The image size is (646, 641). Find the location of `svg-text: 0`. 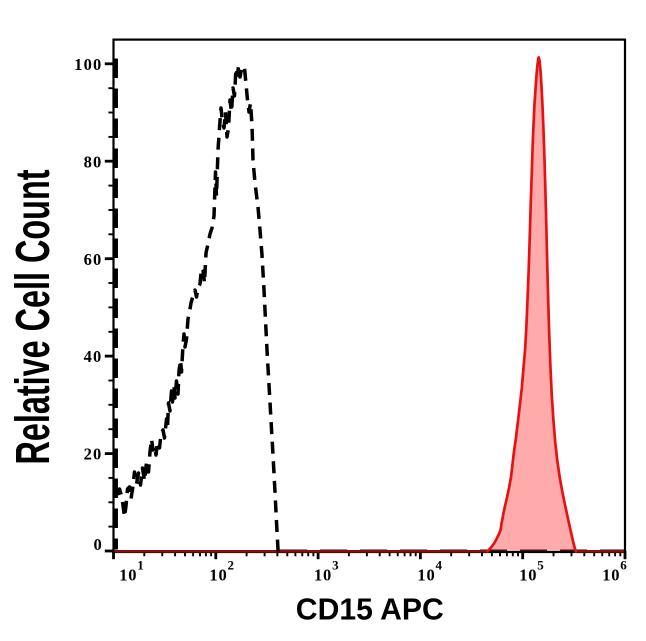

svg-text: 0 is located at coordinates (97, 544).